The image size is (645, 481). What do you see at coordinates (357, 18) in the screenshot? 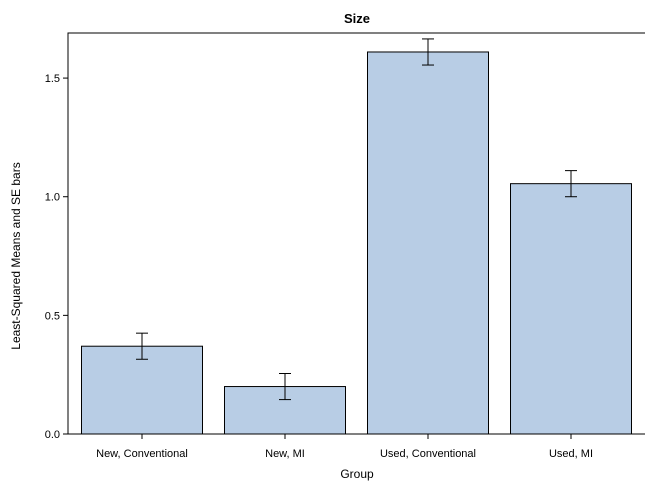
I see `chart-title: Size` at bounding box center [357, 18].